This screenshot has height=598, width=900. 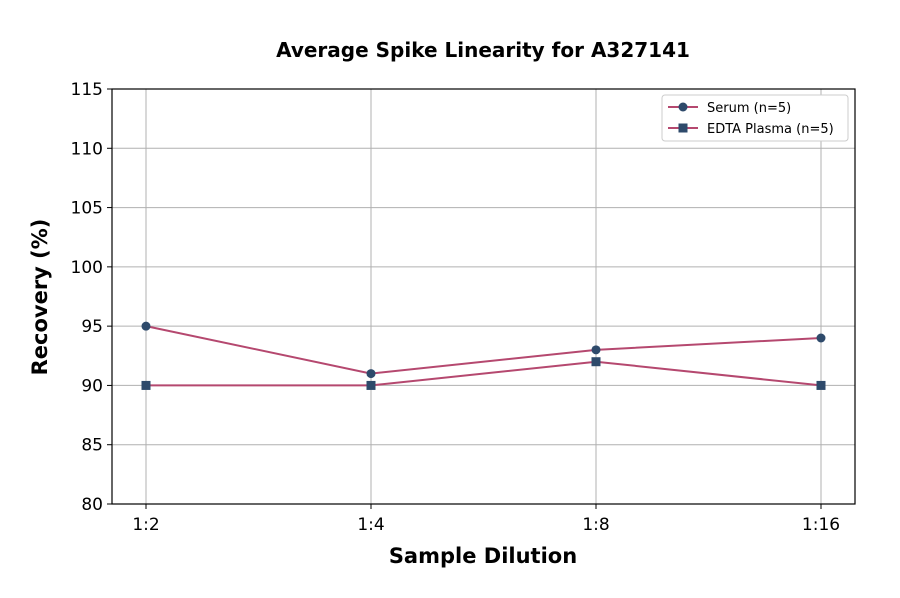 I want to click on legend-entry-edta-plasma: EDTA Plasma (n=5), so click(x=751, y=129).